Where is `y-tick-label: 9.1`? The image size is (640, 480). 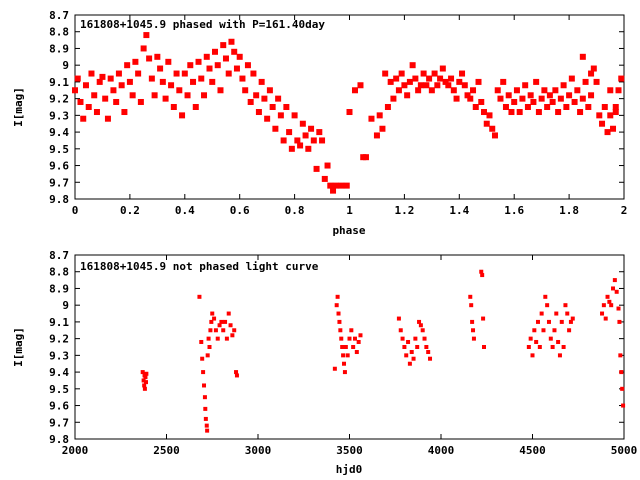 y-tick-label: 9.1 is located at coordinates (59, 82).